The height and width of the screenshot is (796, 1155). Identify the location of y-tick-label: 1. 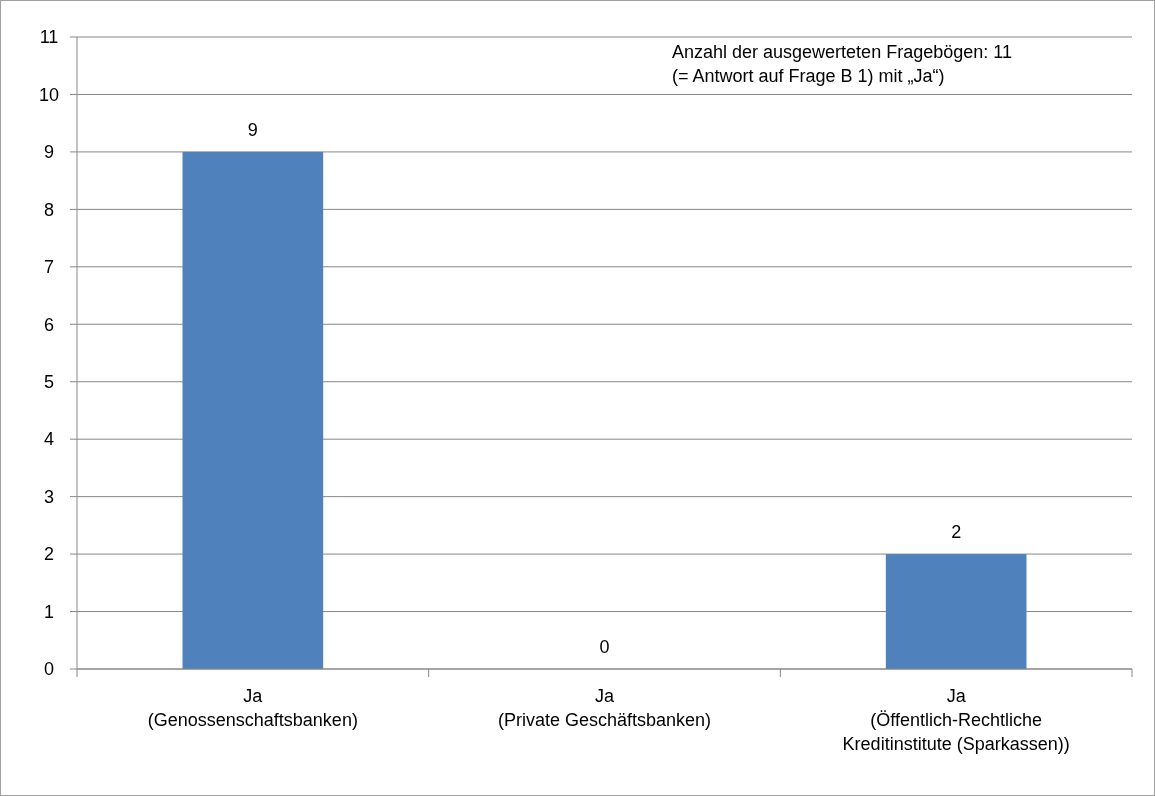
(49, 611).